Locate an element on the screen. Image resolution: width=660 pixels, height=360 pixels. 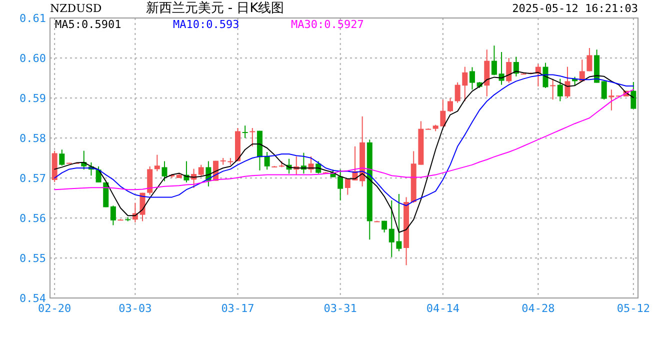
text: MA10:0.593 is located at coordinates (206, 24).